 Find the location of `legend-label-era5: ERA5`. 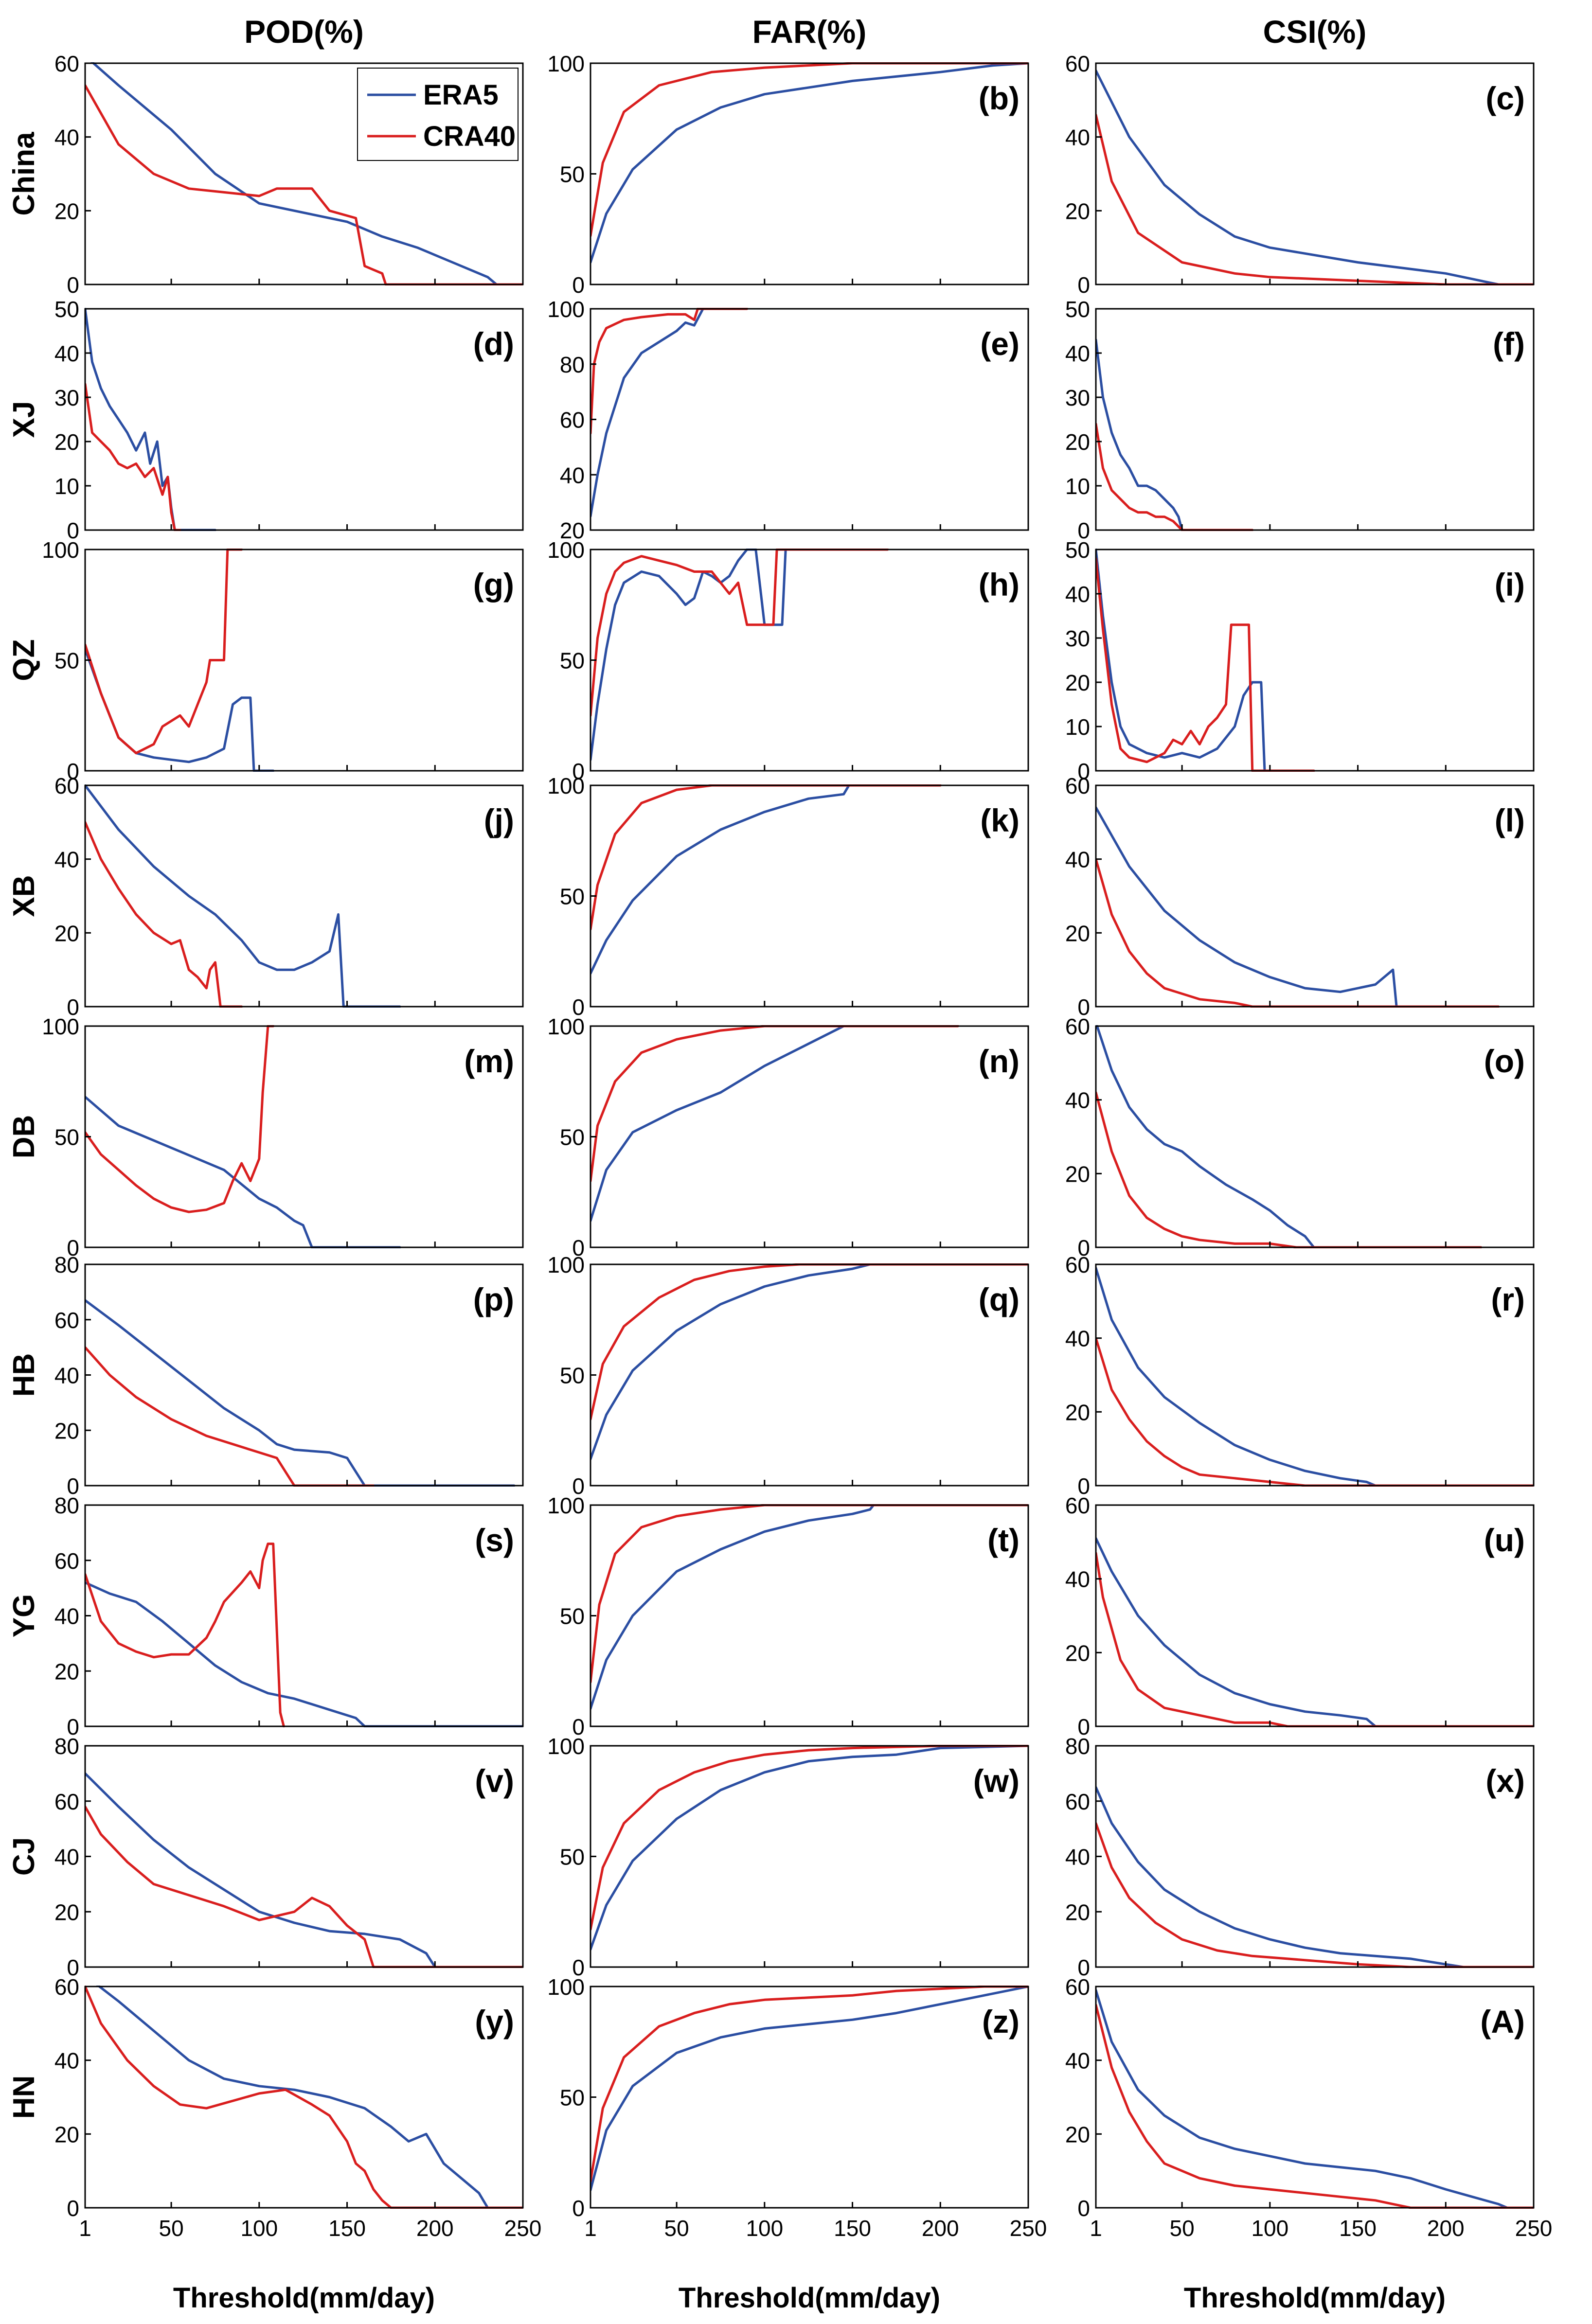

legend-label-era5: ERA5 is located at coordinates (461, 95).